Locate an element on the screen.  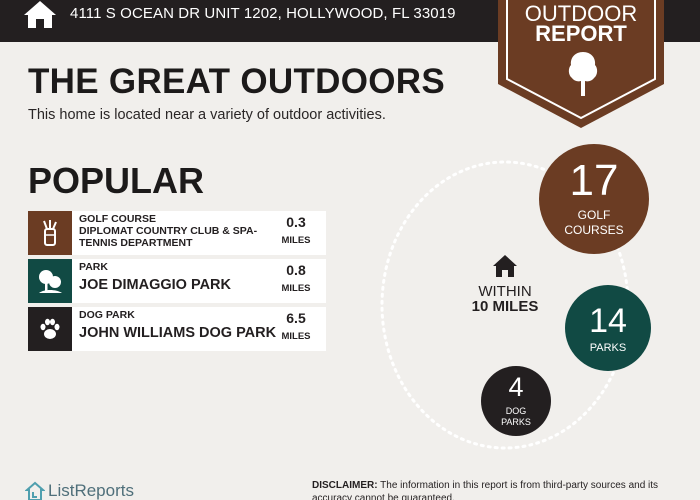
stat-label-line: DOG is located at coordinates (516, 411).